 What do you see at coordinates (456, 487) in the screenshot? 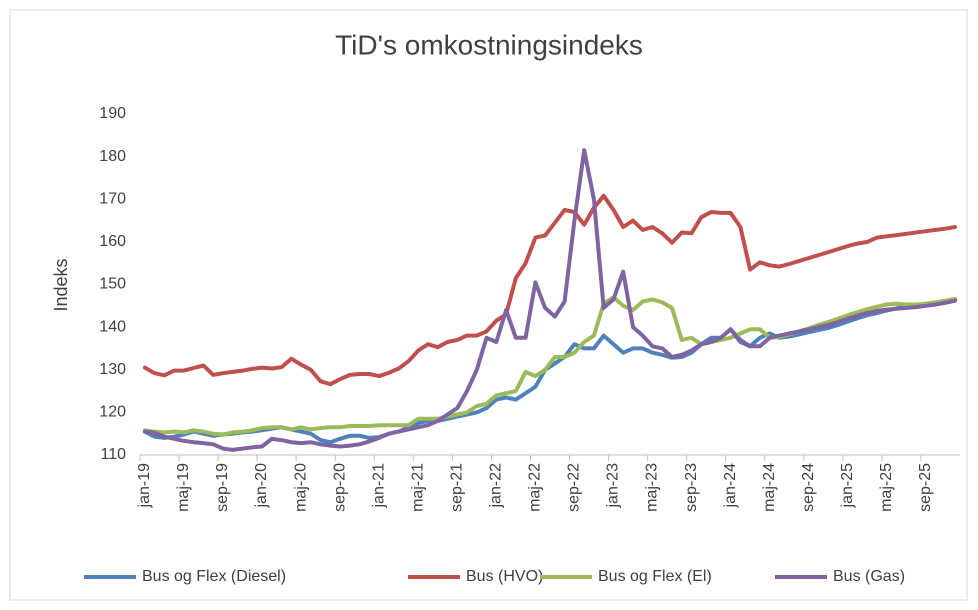
I see `x-tick-label: sep-21` at bounding box center [456, 487].